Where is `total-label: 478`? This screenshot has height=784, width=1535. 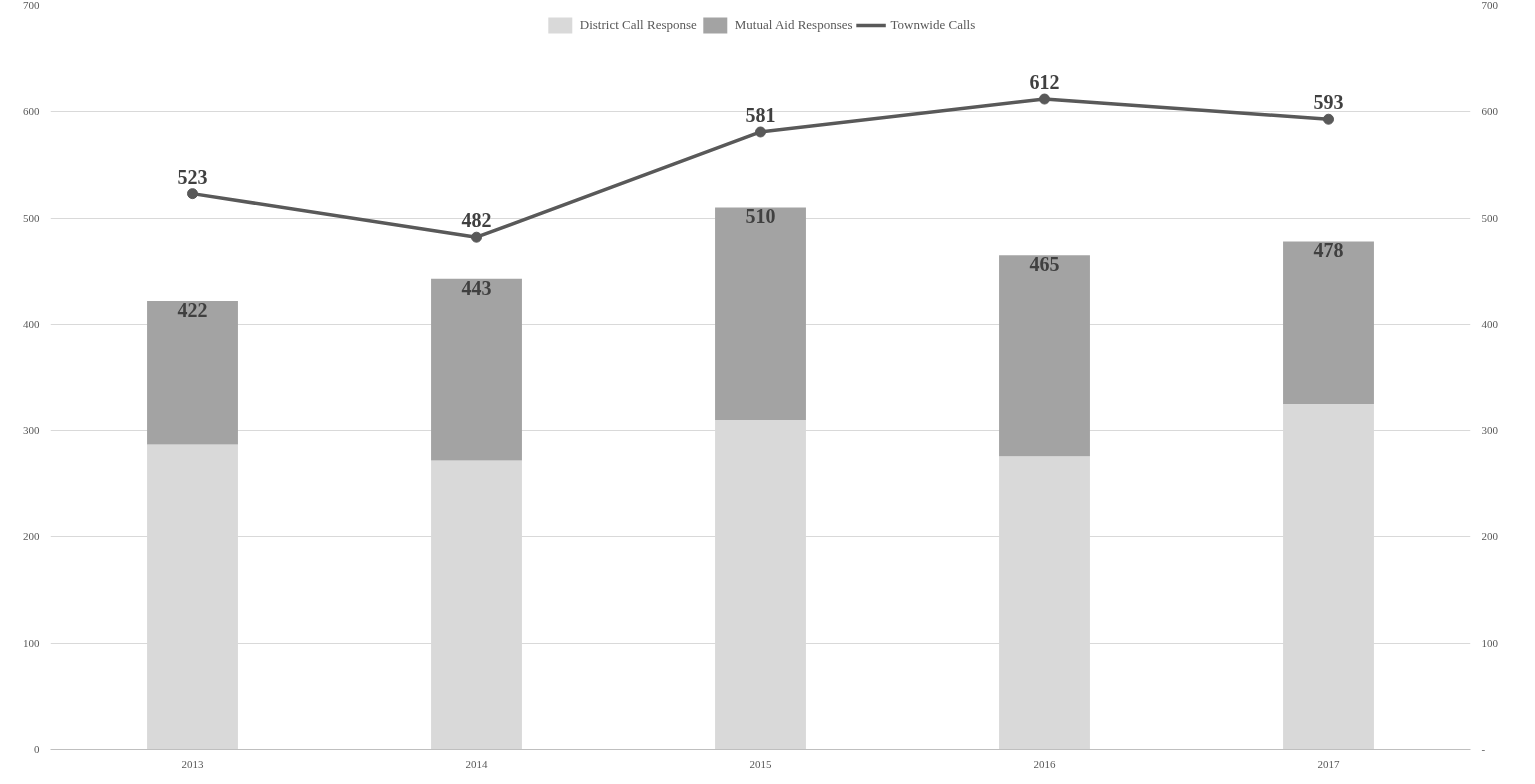
total-label: 478 is located at coordinates (1328, 250).